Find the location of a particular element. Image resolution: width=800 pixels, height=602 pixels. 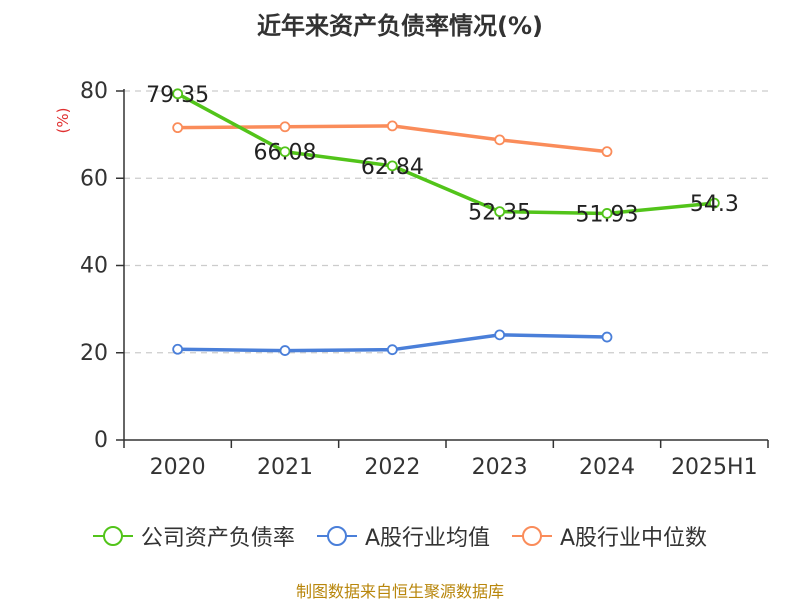

data-label: 62.84 is located at coordinates (392, 167).